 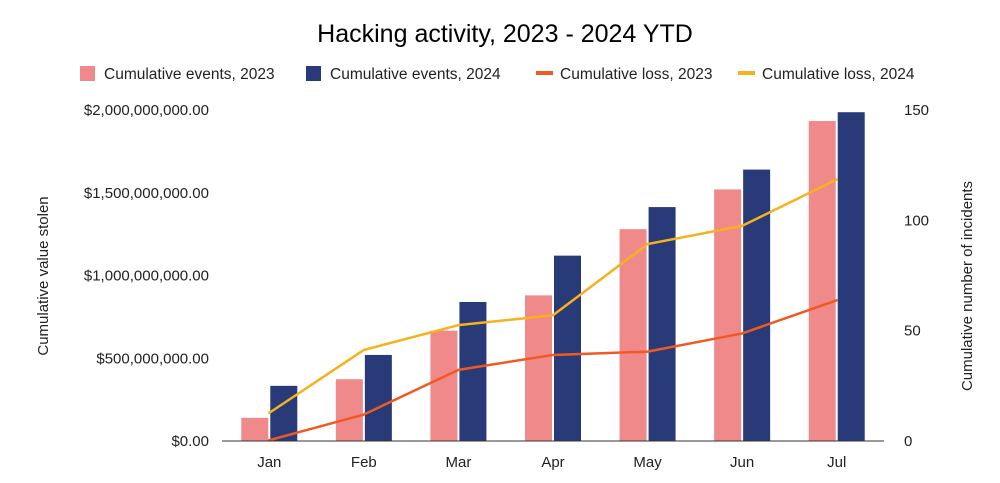 I want to click on legend-label: Cumulative loss, 2024, so click(x=838, y=74).